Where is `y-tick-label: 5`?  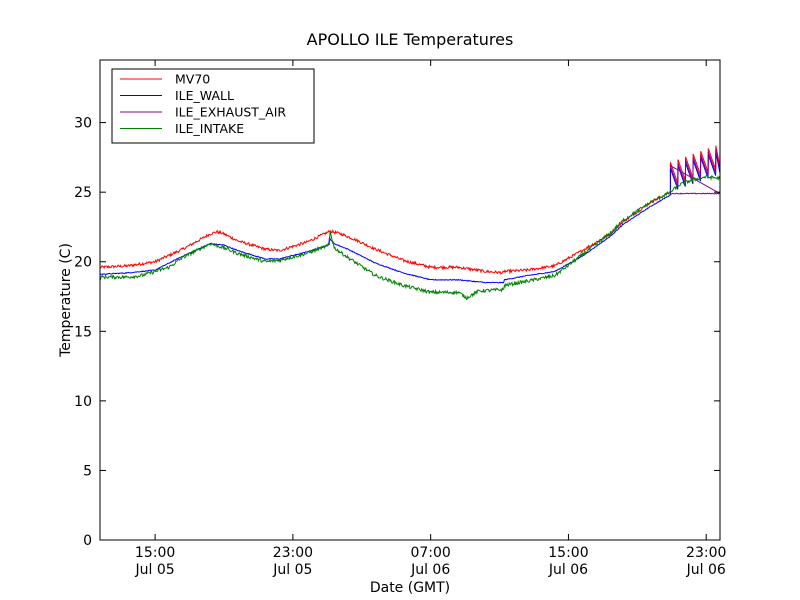
y-tick-label: 5 is located at coordinates (87, 471).